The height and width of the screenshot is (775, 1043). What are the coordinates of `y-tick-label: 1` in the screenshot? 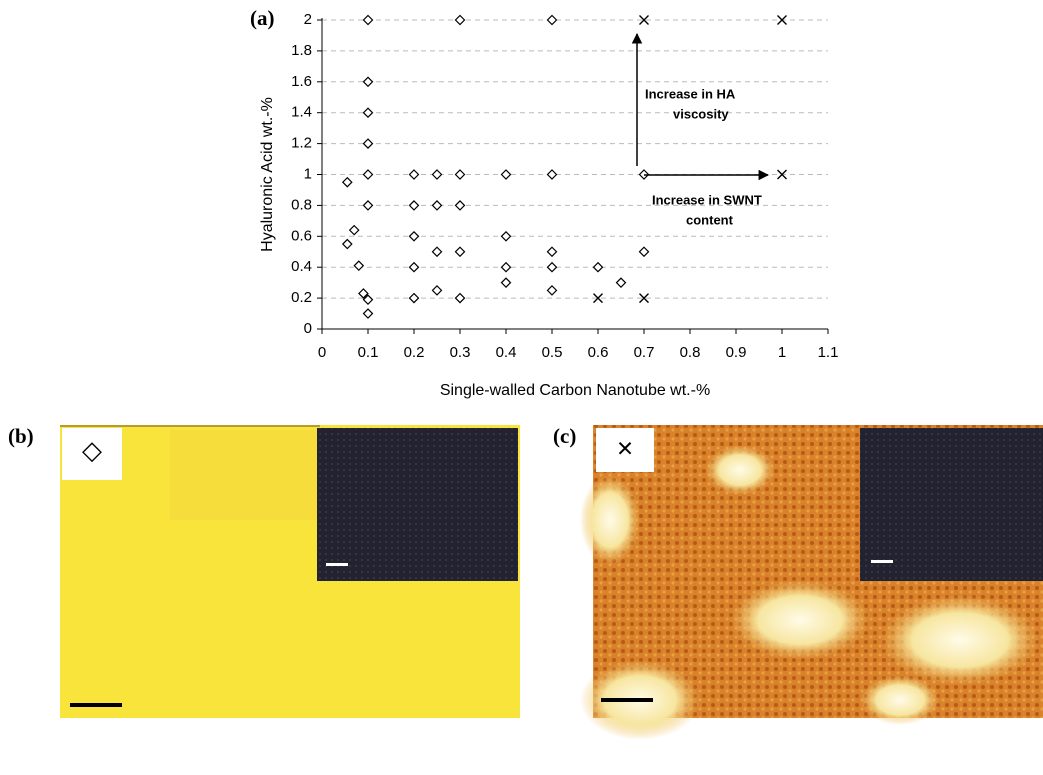 It's located at (308, 173).